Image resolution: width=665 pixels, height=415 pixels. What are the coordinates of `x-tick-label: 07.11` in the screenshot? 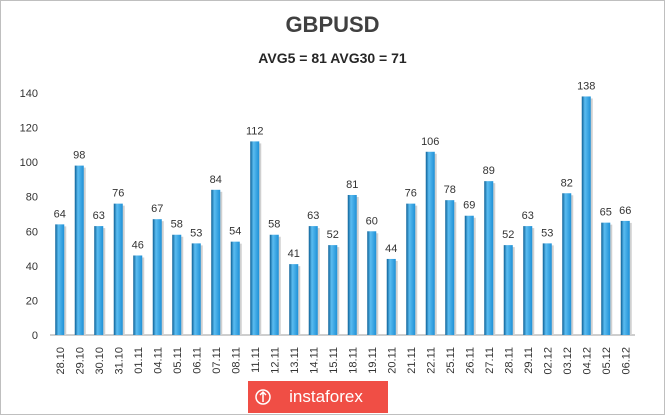 It's located at (217, 360).